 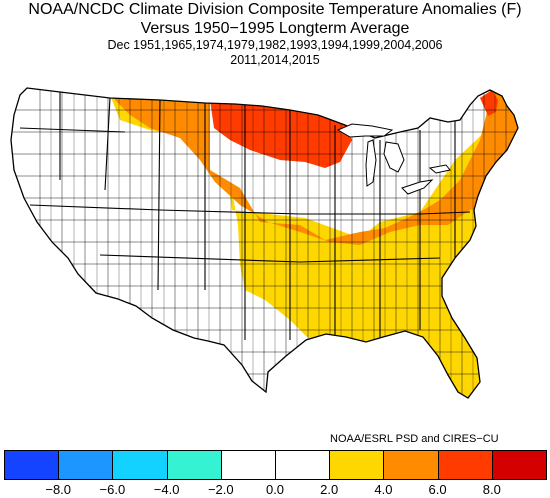 I want to click on region-strong-new-england, so click(x=489, y=103).